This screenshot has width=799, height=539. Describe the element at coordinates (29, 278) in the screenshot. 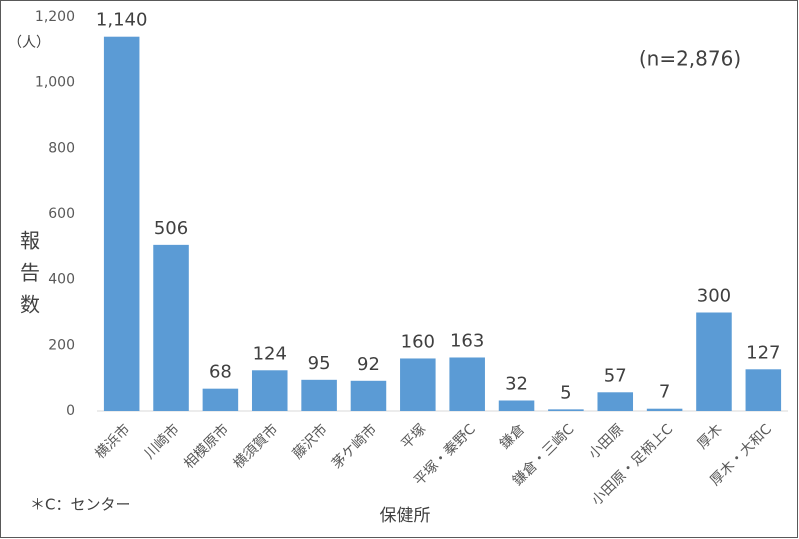

I see `y-axis-label: 報告数` at that location.